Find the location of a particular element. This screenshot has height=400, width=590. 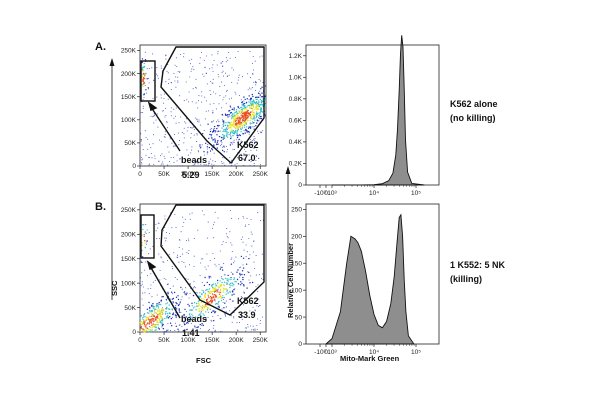

beads-arrow-a is located at coordinates (165, 129).